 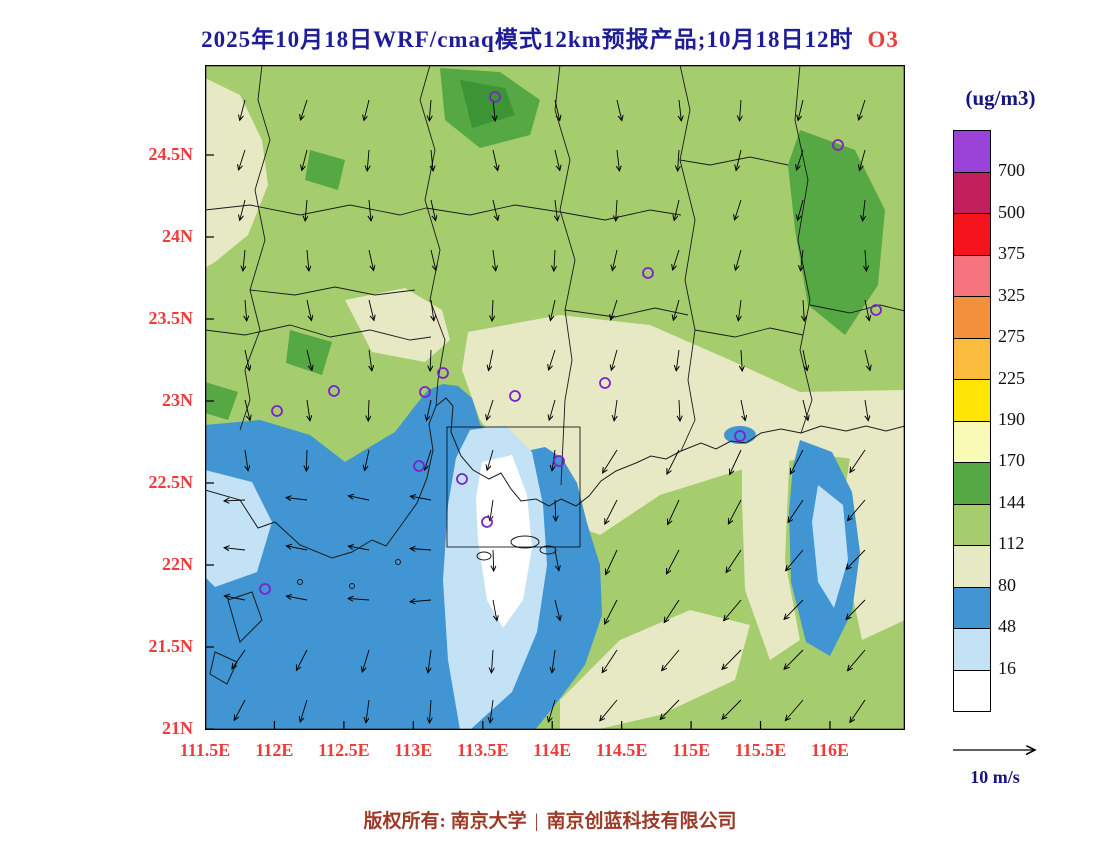 What do you see at coordinates (1007, 584) in the screenshot?
I see `colorbar-tick-label: 80` at bounding box center [1007, 584].